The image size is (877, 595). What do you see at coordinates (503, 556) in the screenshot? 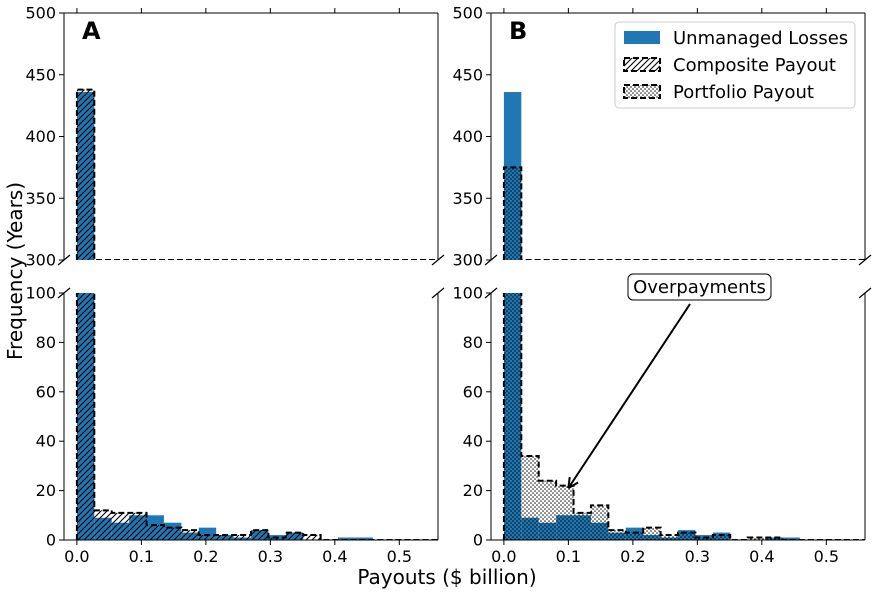
I see `panel-b-xtick-label-0: 0.0` at bounding box center [503, 556].